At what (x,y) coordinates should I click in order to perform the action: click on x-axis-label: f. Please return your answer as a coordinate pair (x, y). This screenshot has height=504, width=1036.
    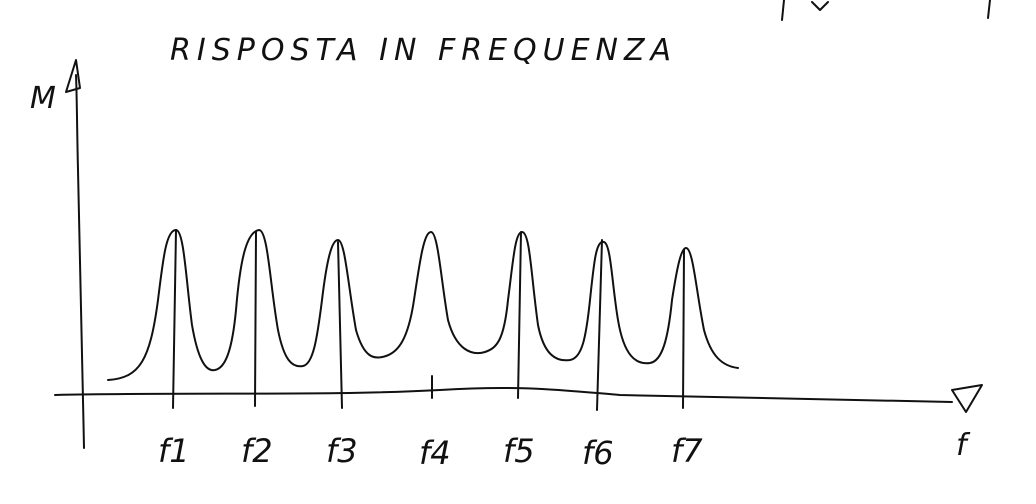
    Looking at the image, I should click on (963, 445).